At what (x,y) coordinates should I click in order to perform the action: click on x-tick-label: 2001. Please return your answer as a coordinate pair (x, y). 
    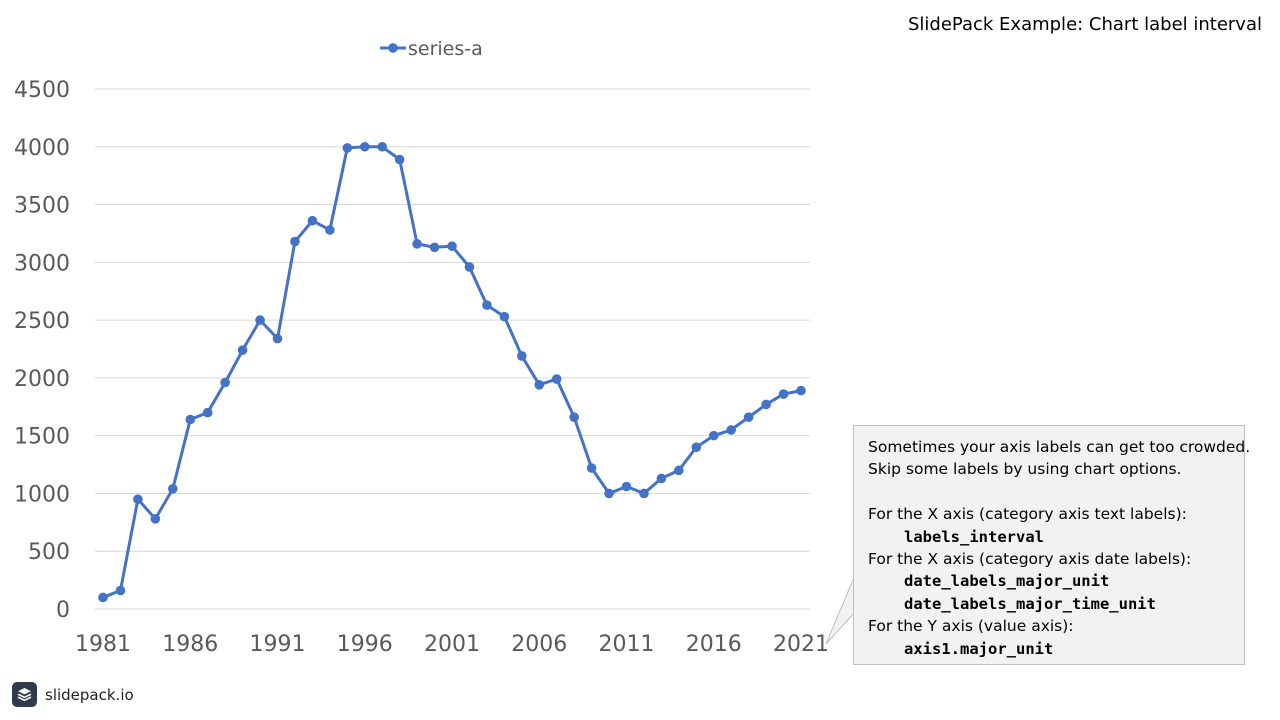
    Looking at the image, I should click on (452, 644).